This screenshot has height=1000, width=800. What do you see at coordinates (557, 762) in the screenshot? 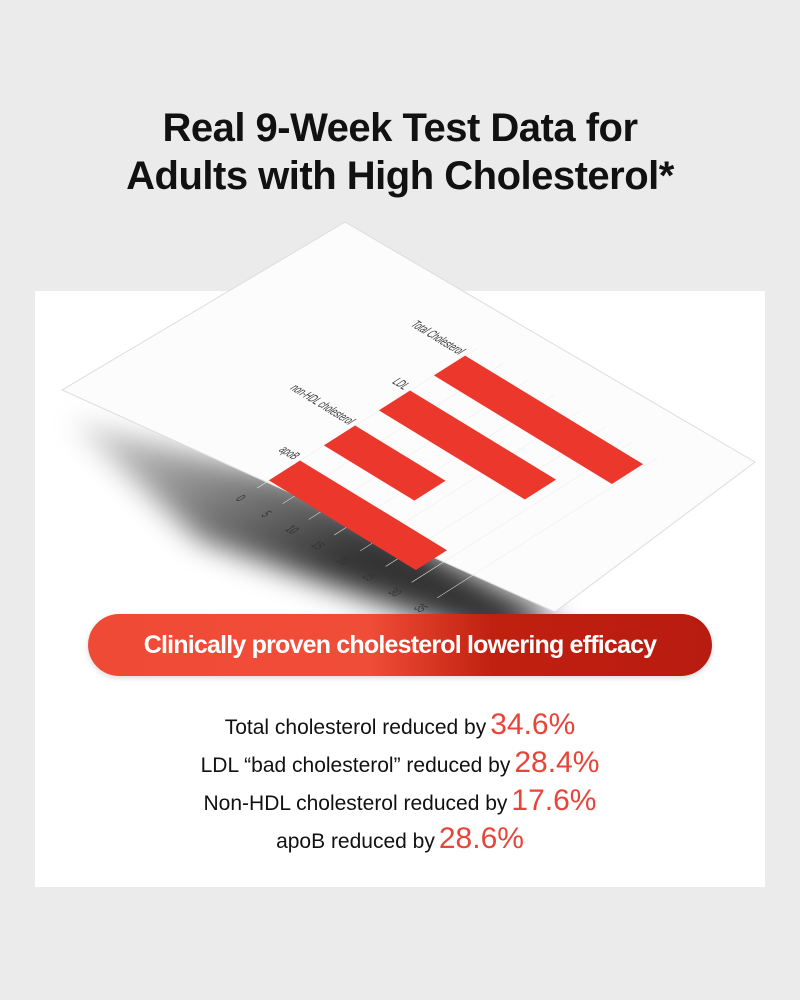
I see `stat-value: 28.4%` at bounding box center [557, 762].